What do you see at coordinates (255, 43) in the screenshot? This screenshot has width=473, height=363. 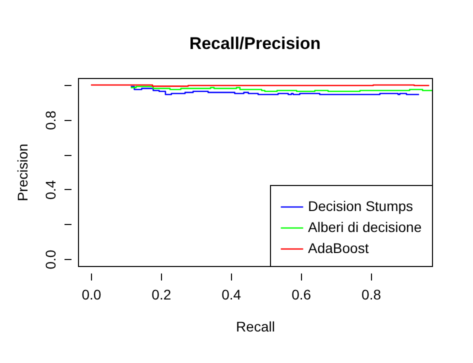 I see `chart-title: Recall/Precision` at bounding box center [255, 43].